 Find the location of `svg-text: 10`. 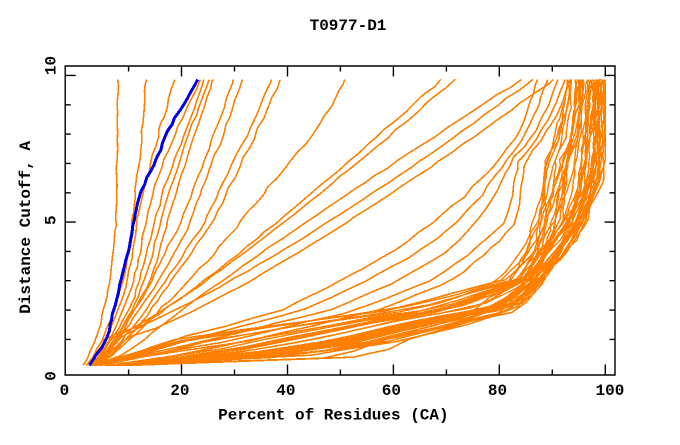

svg-text: 10 is located at coordinates (51, 65).